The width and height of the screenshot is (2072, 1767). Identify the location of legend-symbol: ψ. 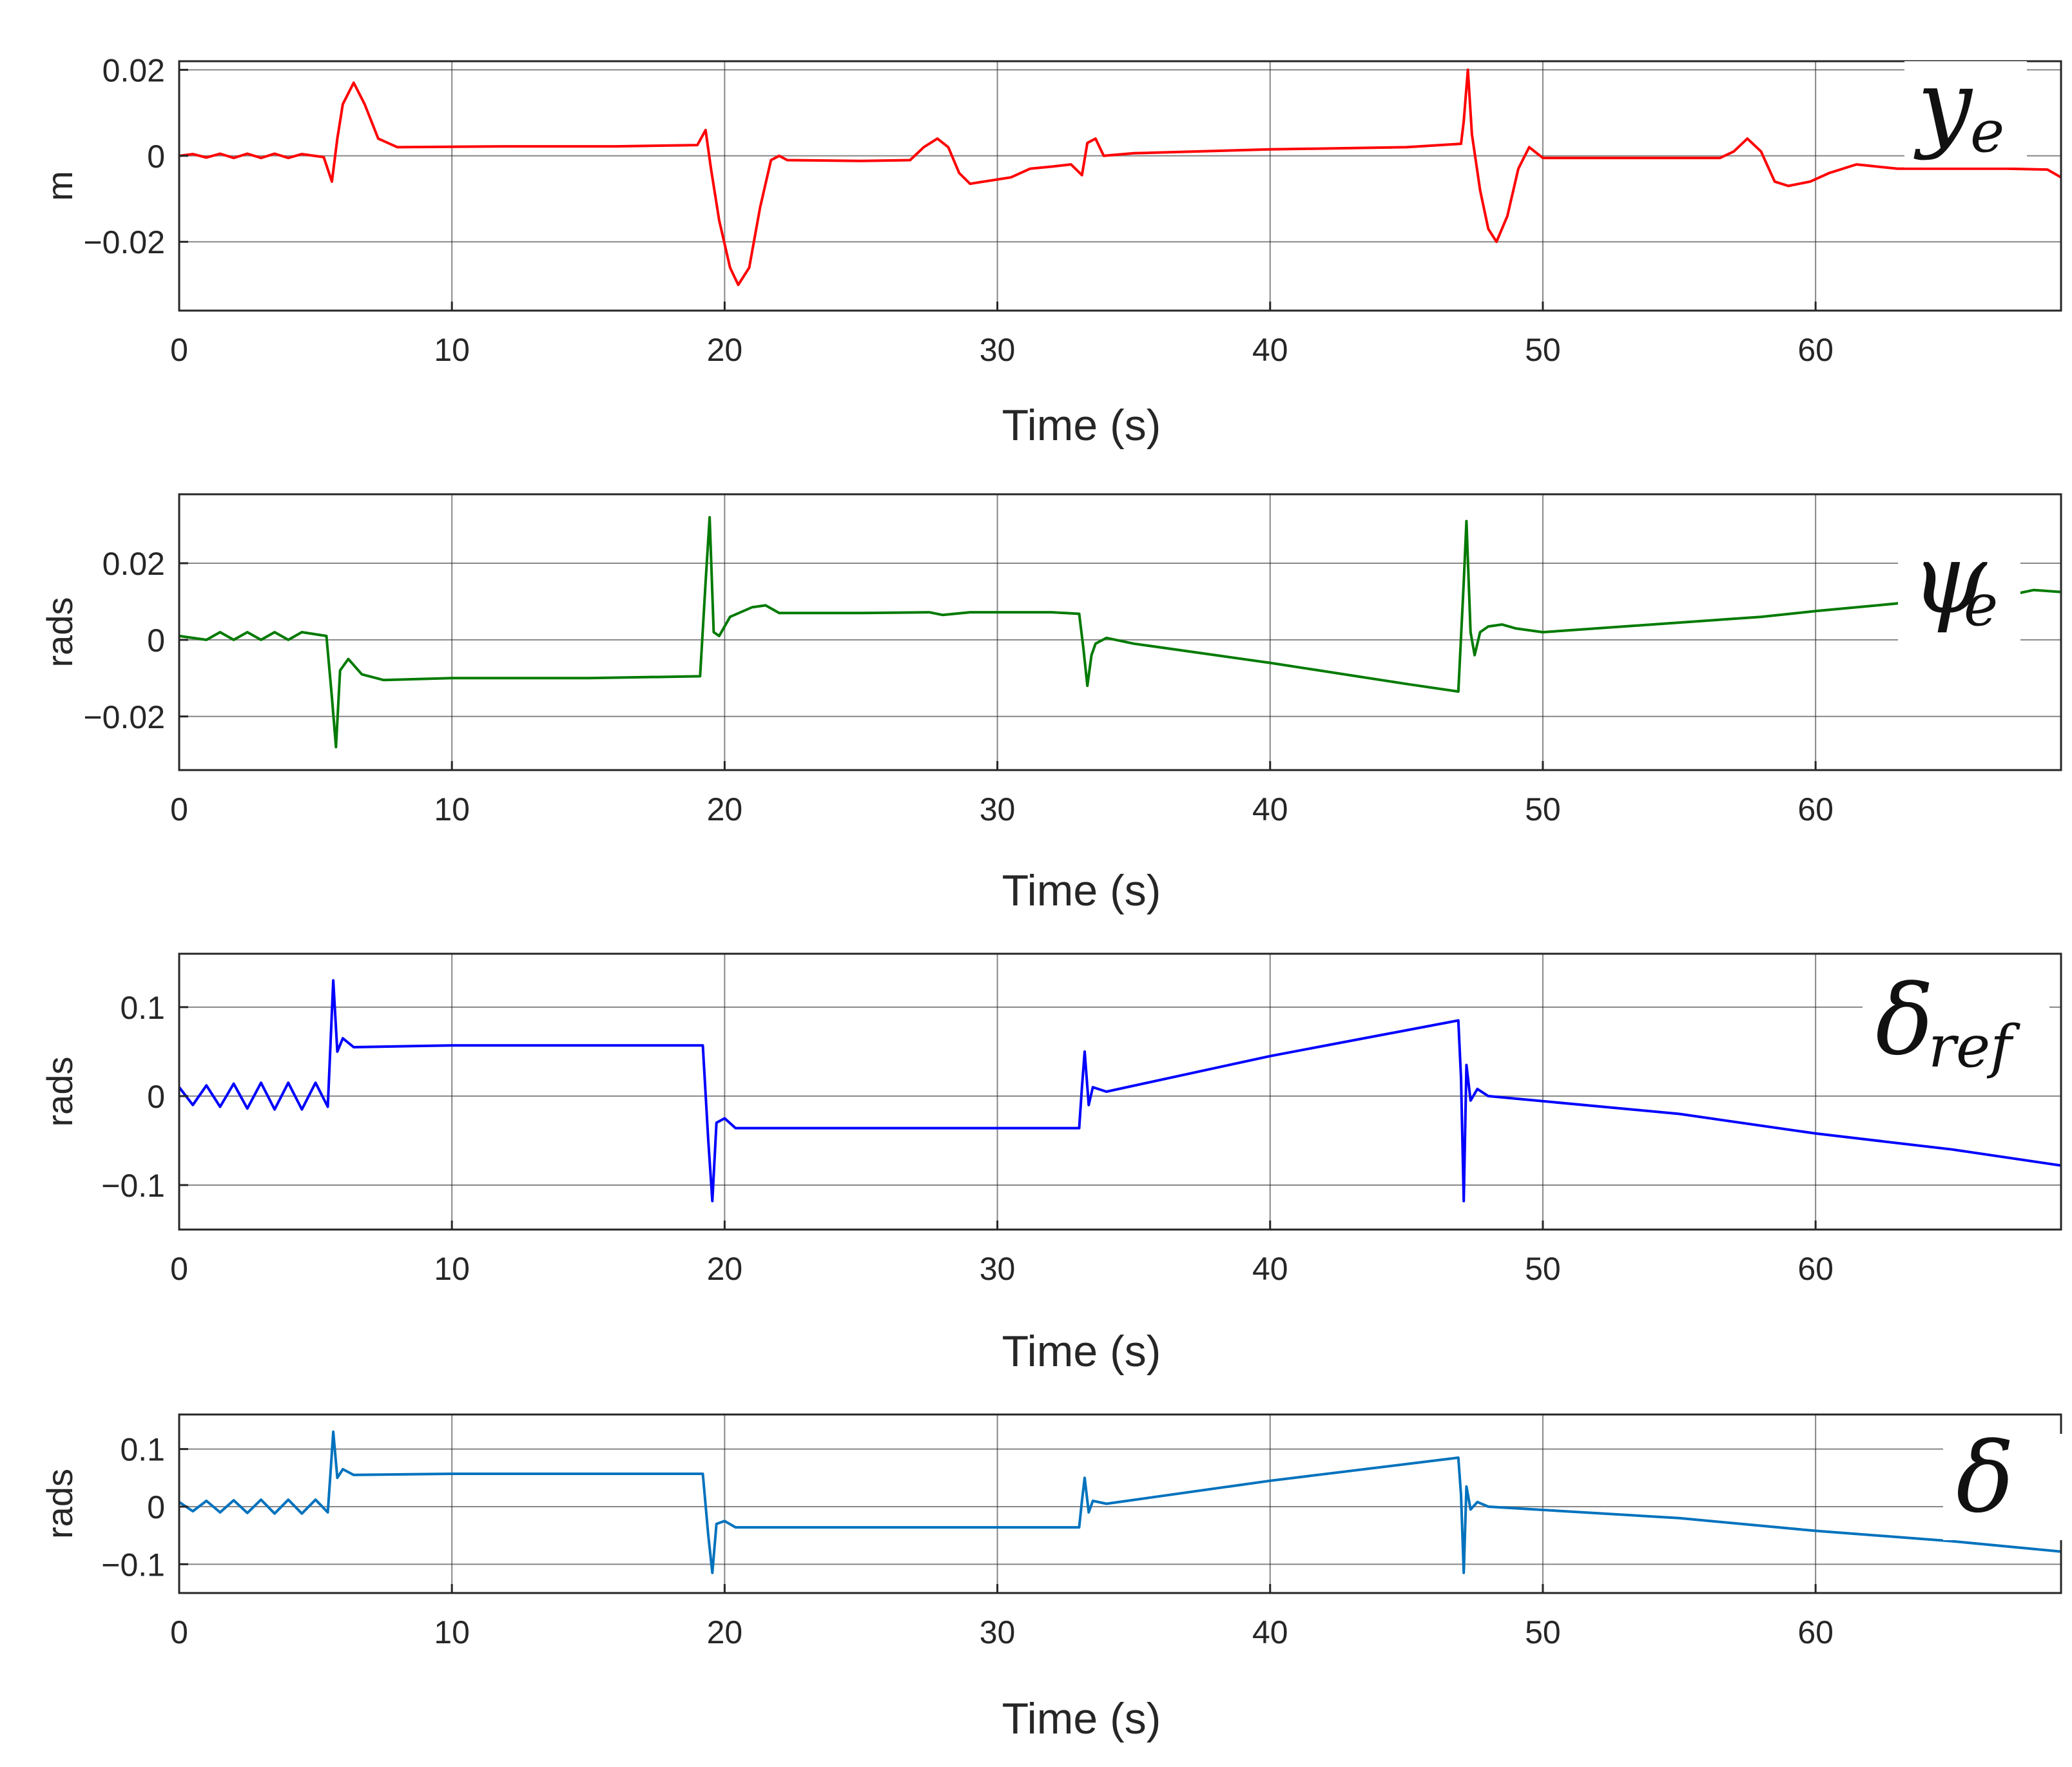
(1949, 579).